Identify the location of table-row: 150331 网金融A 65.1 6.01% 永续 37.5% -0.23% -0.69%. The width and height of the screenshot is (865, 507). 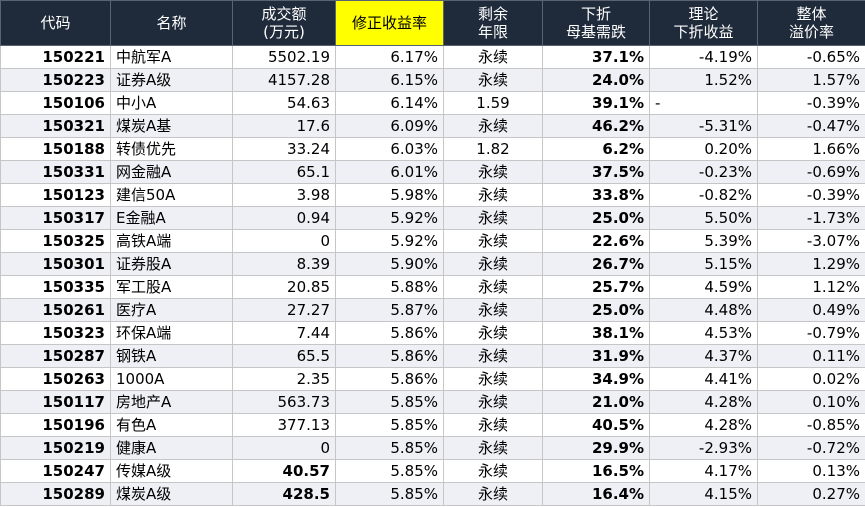
(432, 172).